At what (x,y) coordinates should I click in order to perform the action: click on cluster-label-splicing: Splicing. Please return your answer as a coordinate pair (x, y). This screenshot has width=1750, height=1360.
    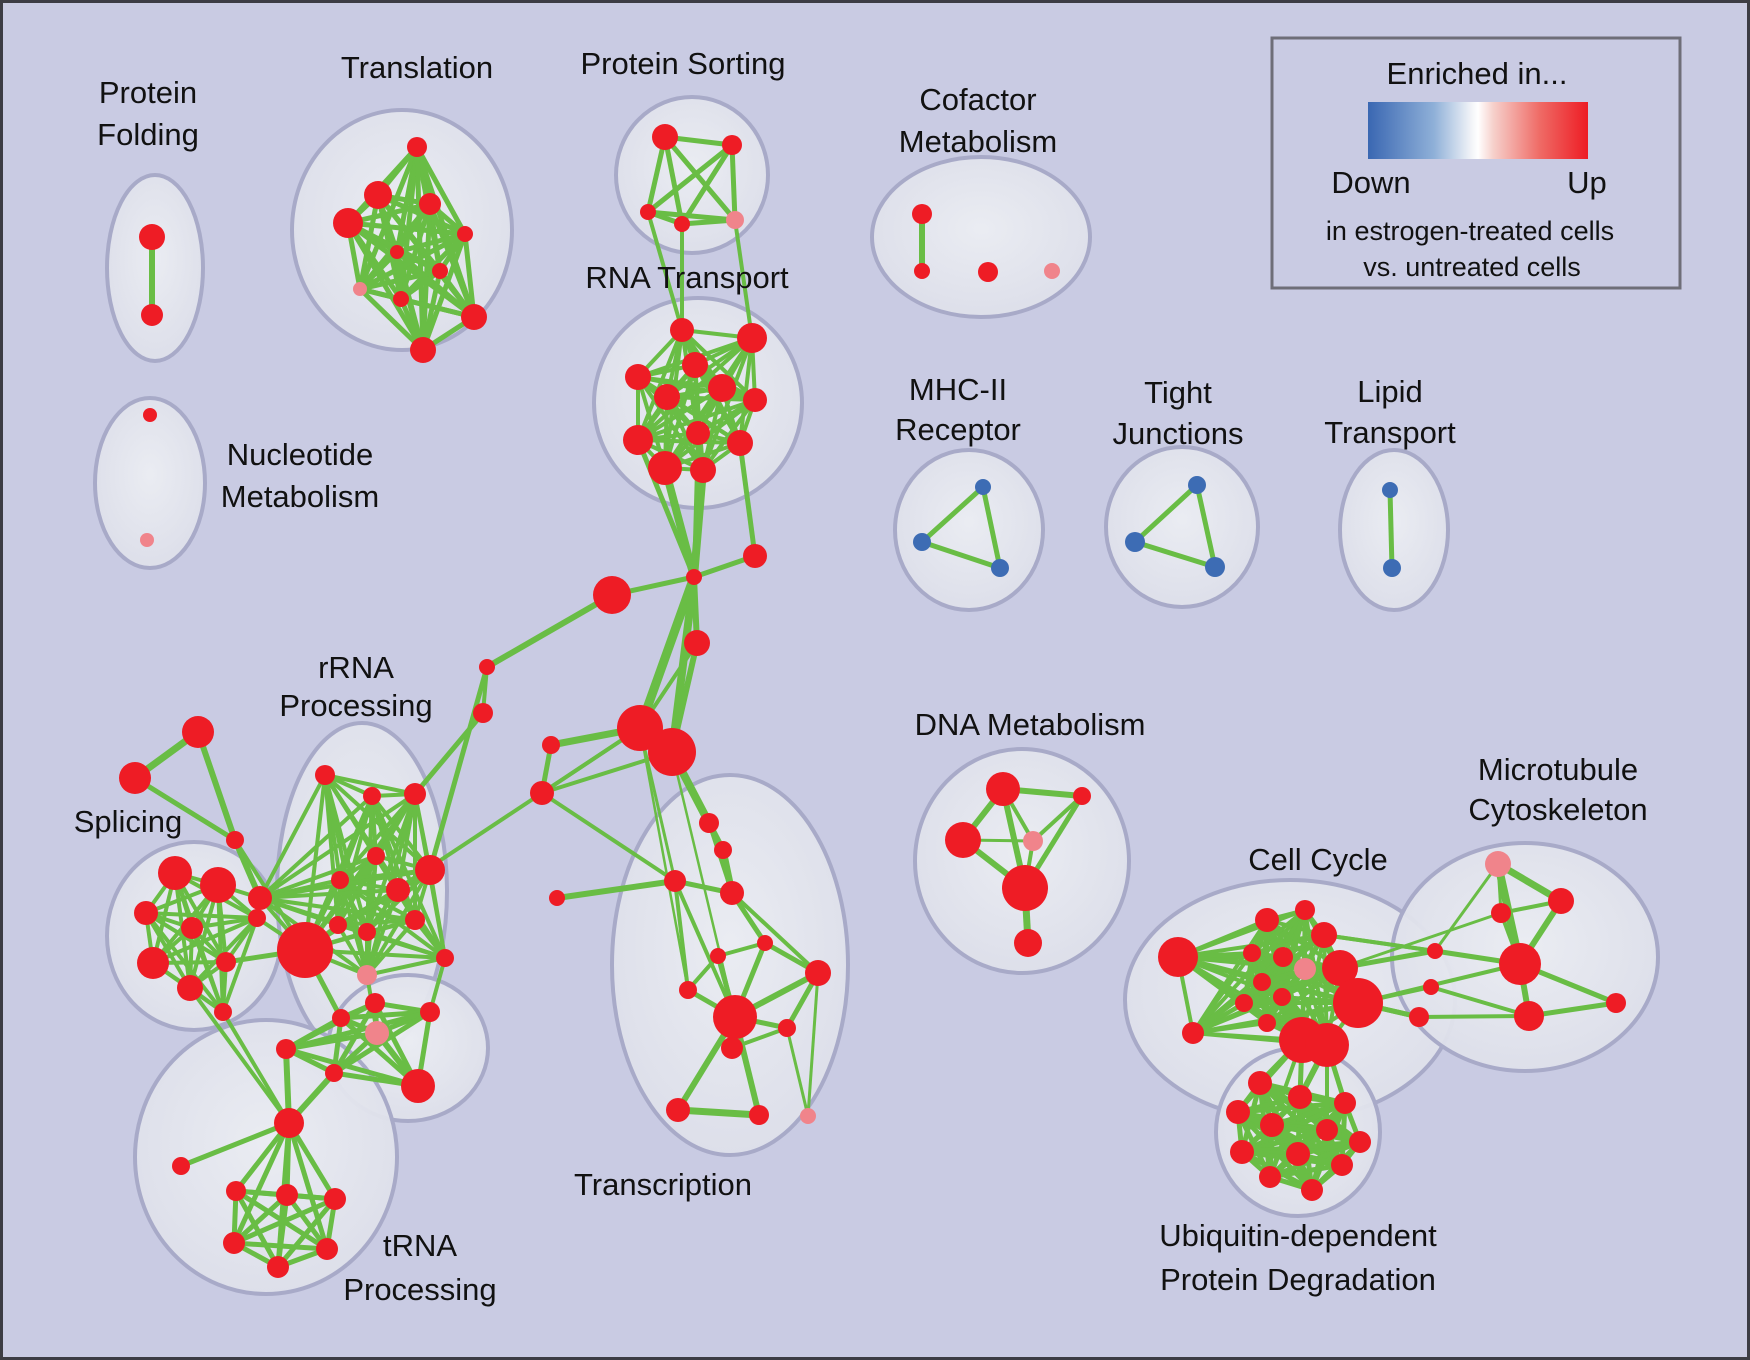
    Looking at the image, I should click on (128, 821).